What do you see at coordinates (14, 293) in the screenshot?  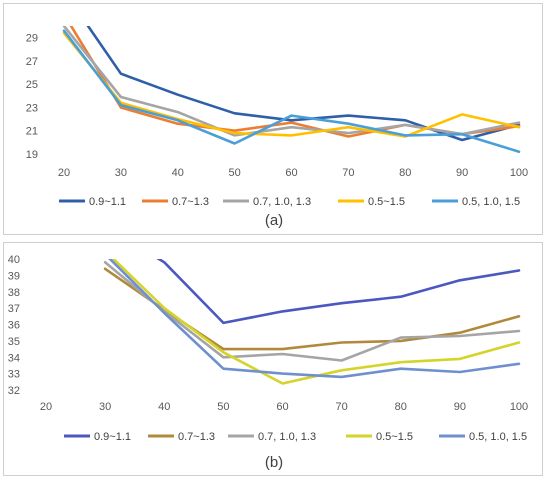 I see `y-tick-label: 38` at bounding box center [14, 293].